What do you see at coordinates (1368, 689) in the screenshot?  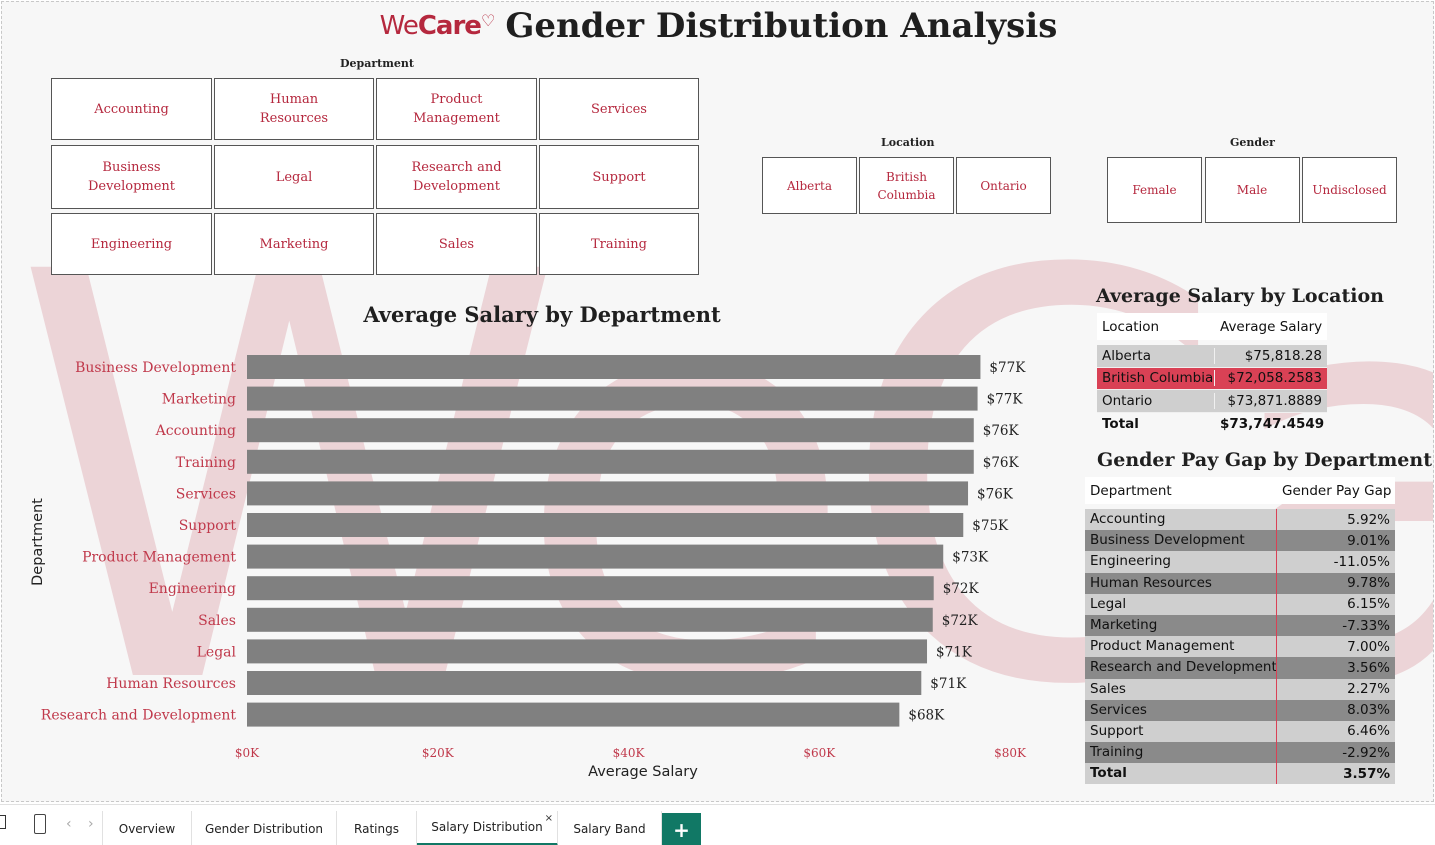 I see `paygap-cell: 2.27%` at bounding box center [1368, 689].